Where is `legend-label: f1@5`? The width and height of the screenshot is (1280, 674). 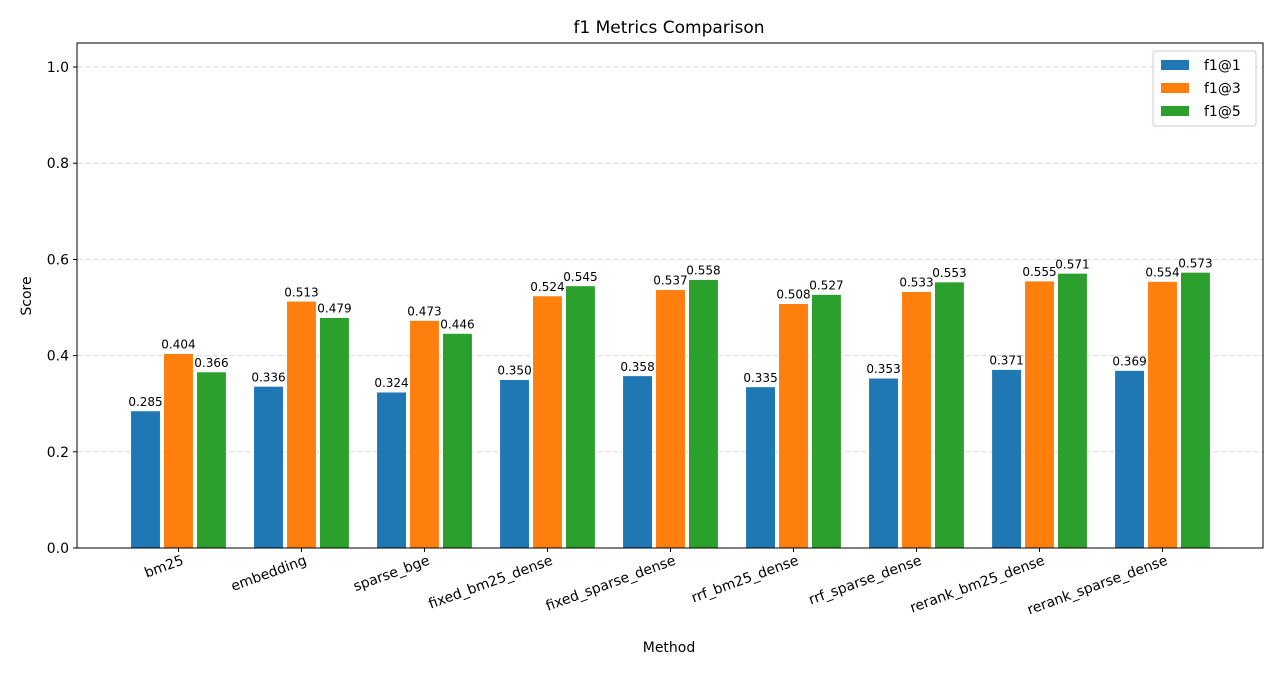
legend-label: f1@5 is located at coordinates (1222, 112).